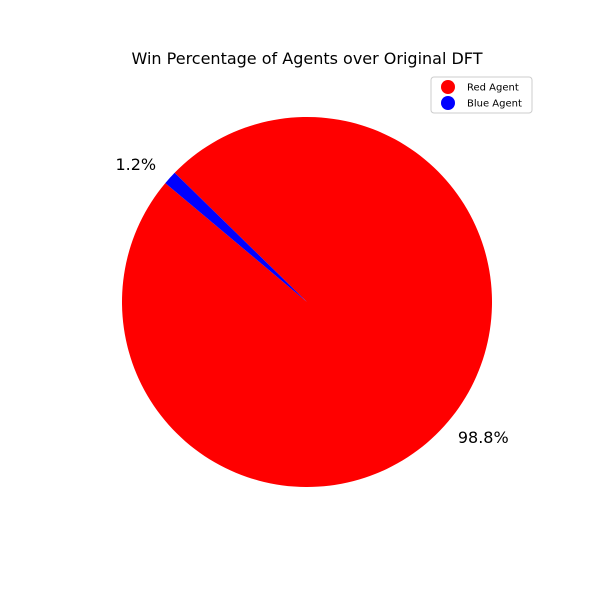 The height and width of the screenshot is (600, 600). What do you see at coordinates (494, 104) in the screenshot?
I see `legend-label-blue-agent: Blue Agent` at bounding box center [494, 104].